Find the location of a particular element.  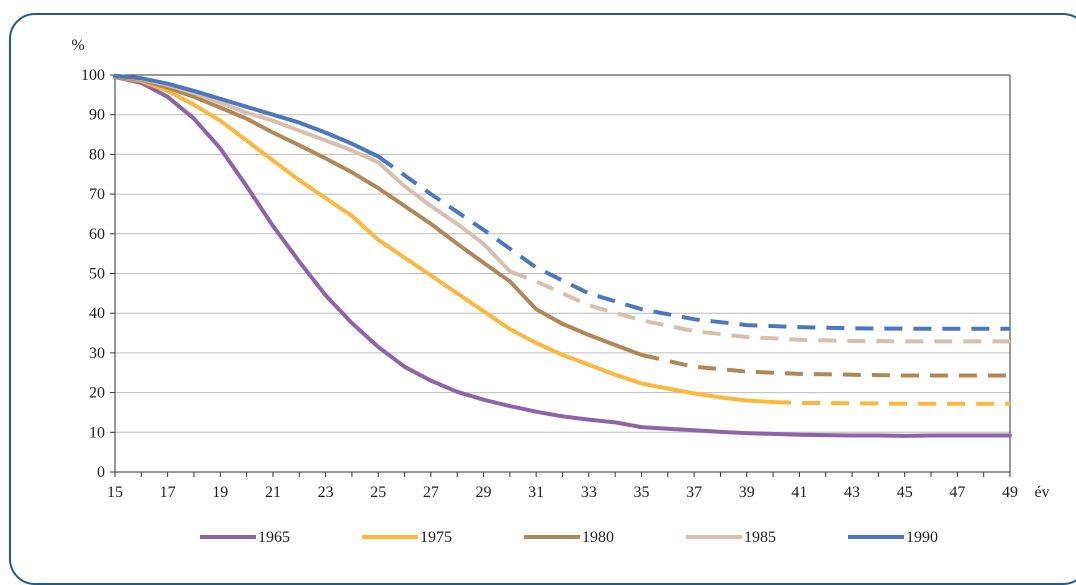

series-line-observed-1990 is located at coordinates (247, 116).